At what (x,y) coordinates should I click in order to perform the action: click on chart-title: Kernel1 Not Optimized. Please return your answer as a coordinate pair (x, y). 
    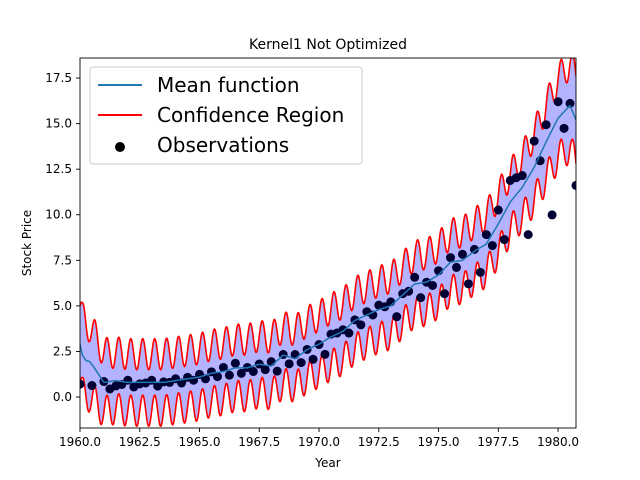
    Looking at the image, I should click on (328, 45).